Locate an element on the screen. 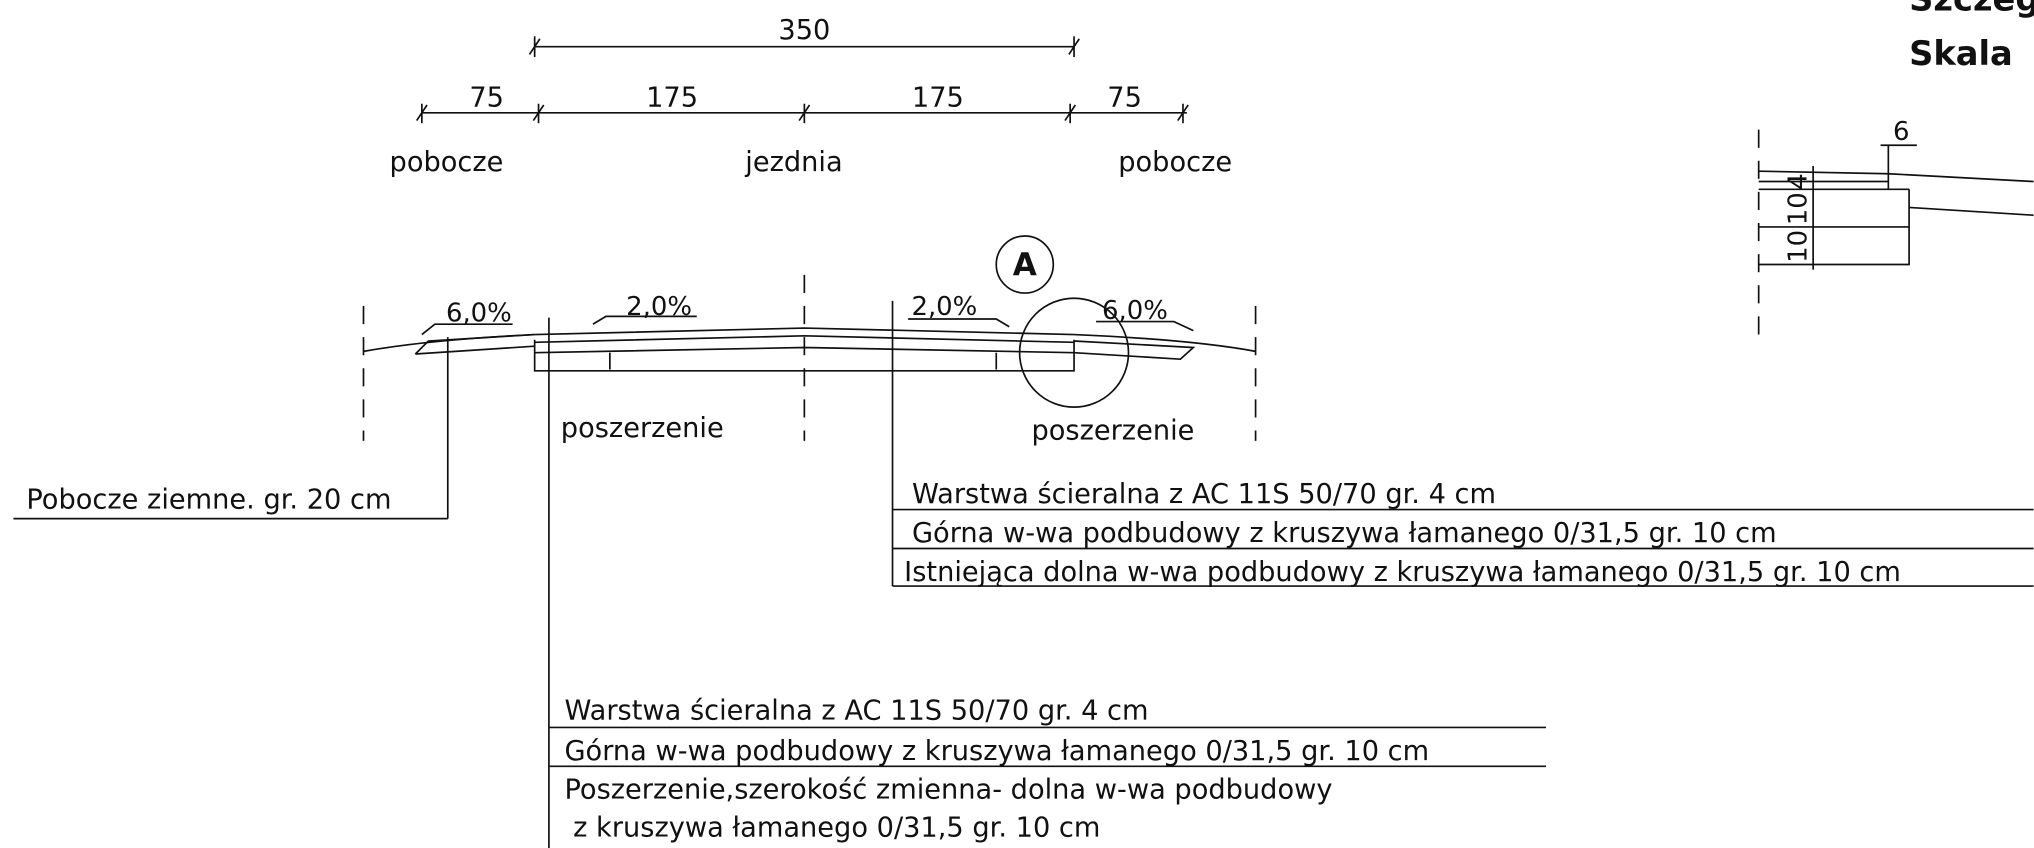 The image size is (2034, 848). detail-dim: 4 is located at coordinates (1799, 181).